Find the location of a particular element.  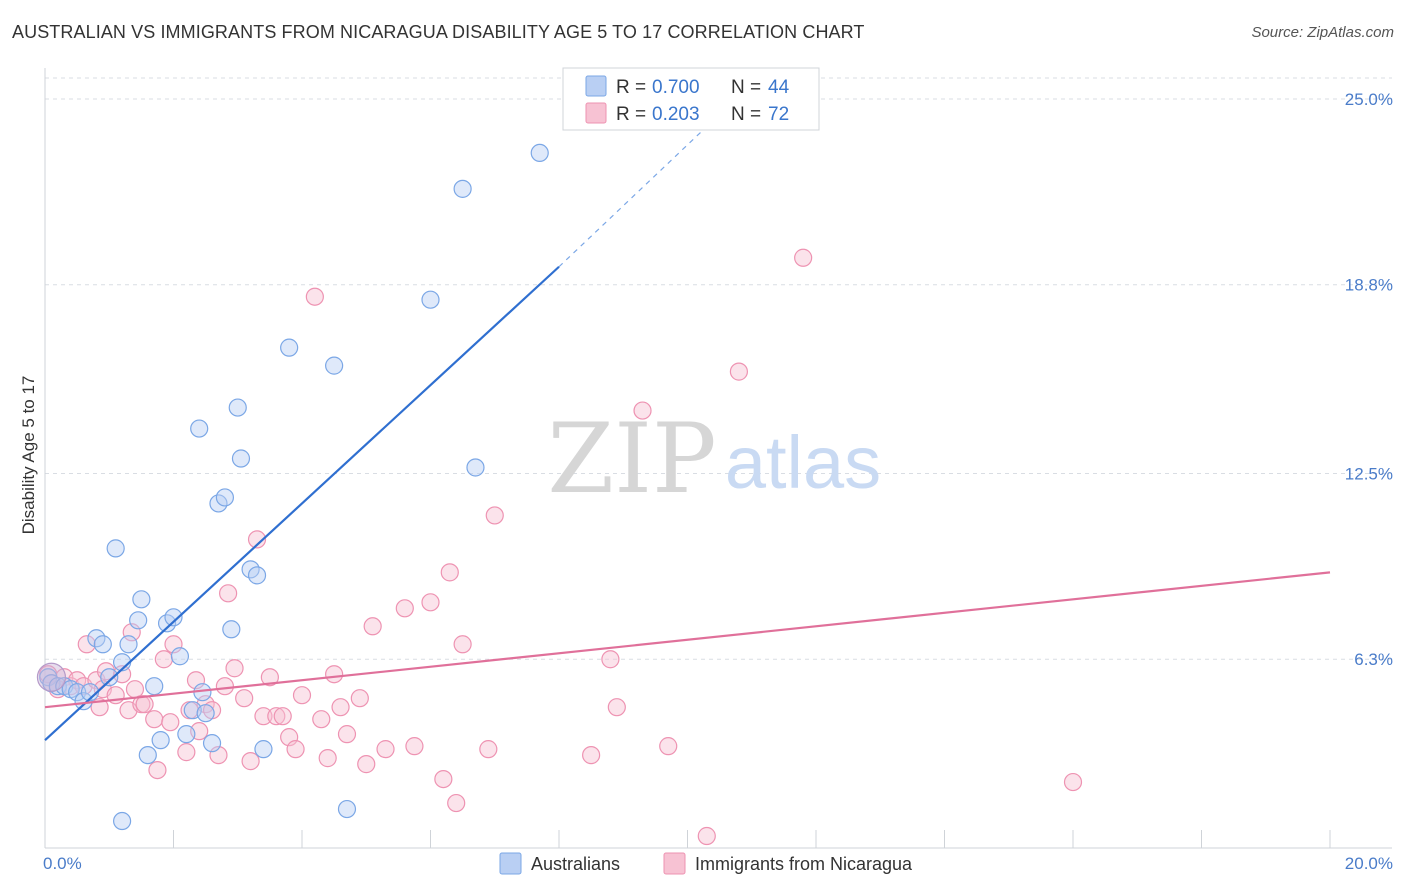

watermark-zip: ZIP is located at coordinates (631, 459).